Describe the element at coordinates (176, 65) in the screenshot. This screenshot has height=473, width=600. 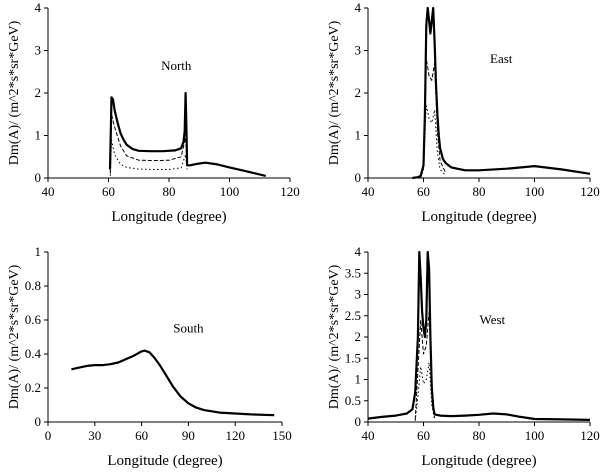
I see `panel-label: North` at that location.